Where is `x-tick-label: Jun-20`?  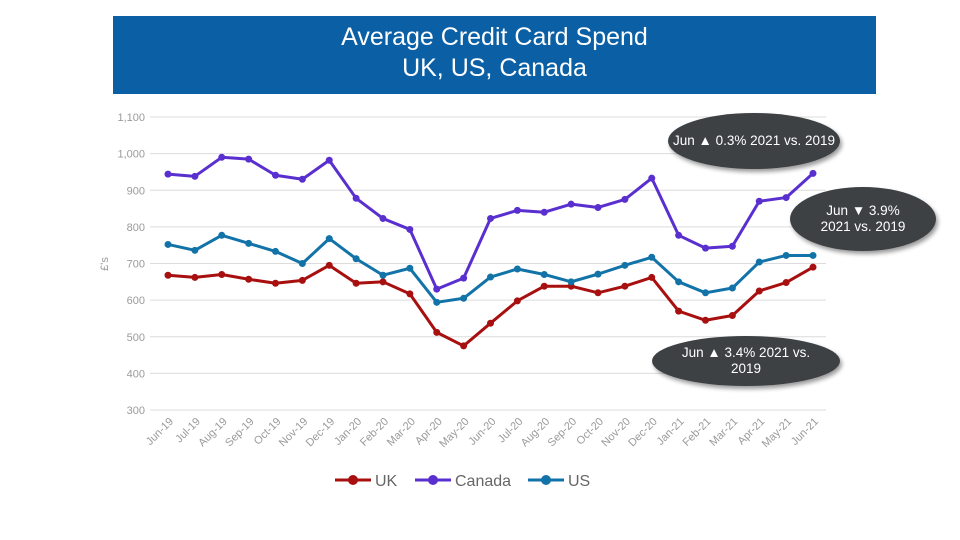 x-tick-label: Jun-20 is located at coordinates (482, 432).